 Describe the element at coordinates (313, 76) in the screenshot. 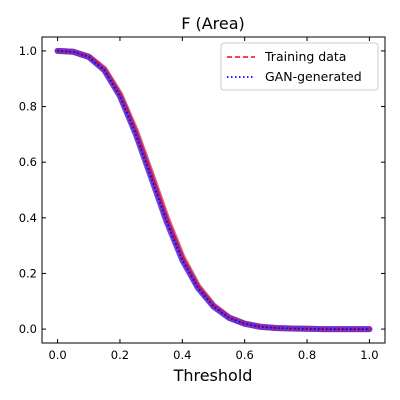

I see `legend-label-gan: GAN-generated` at that location.